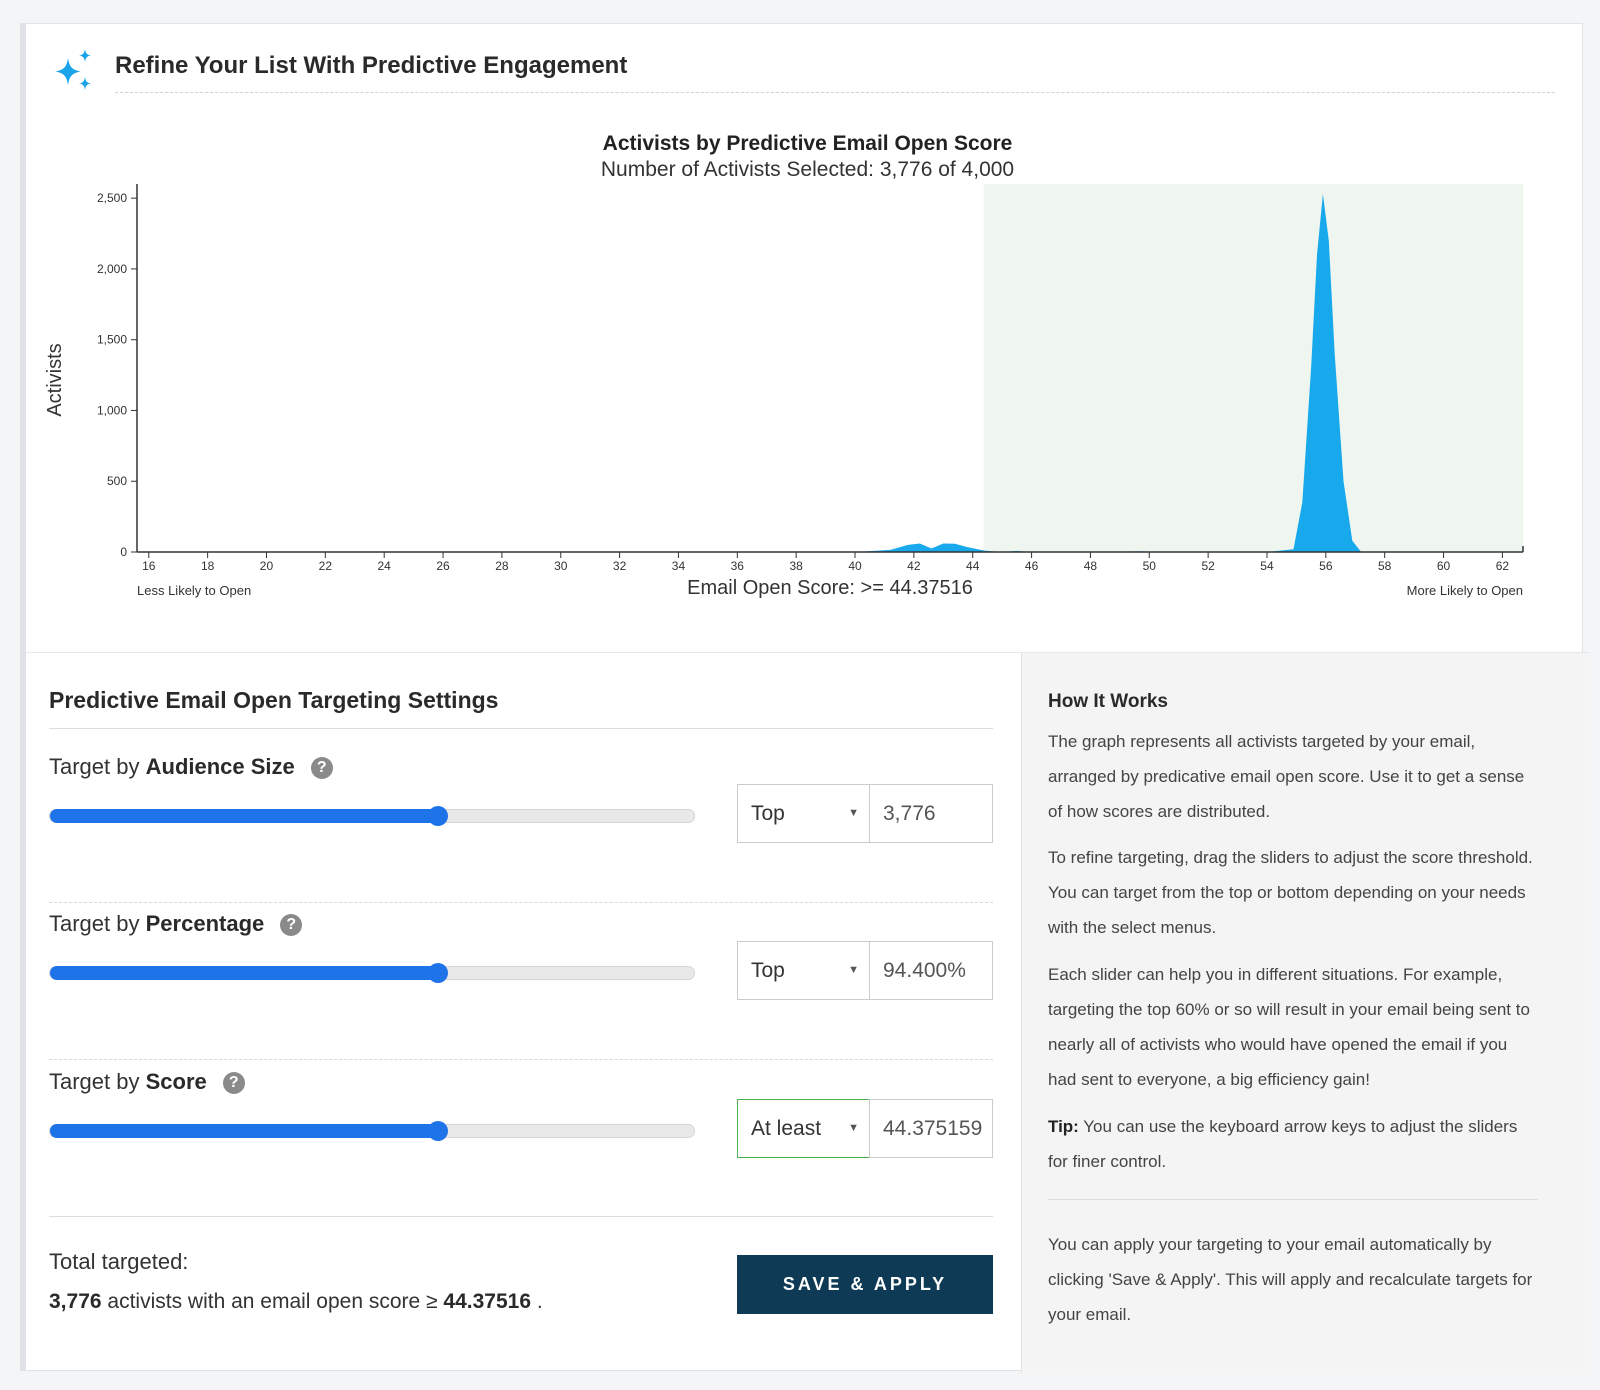 The width and height of the screenshot is (1600, 1390). I want to click on x-tick-label: 28, so click(502, 566).